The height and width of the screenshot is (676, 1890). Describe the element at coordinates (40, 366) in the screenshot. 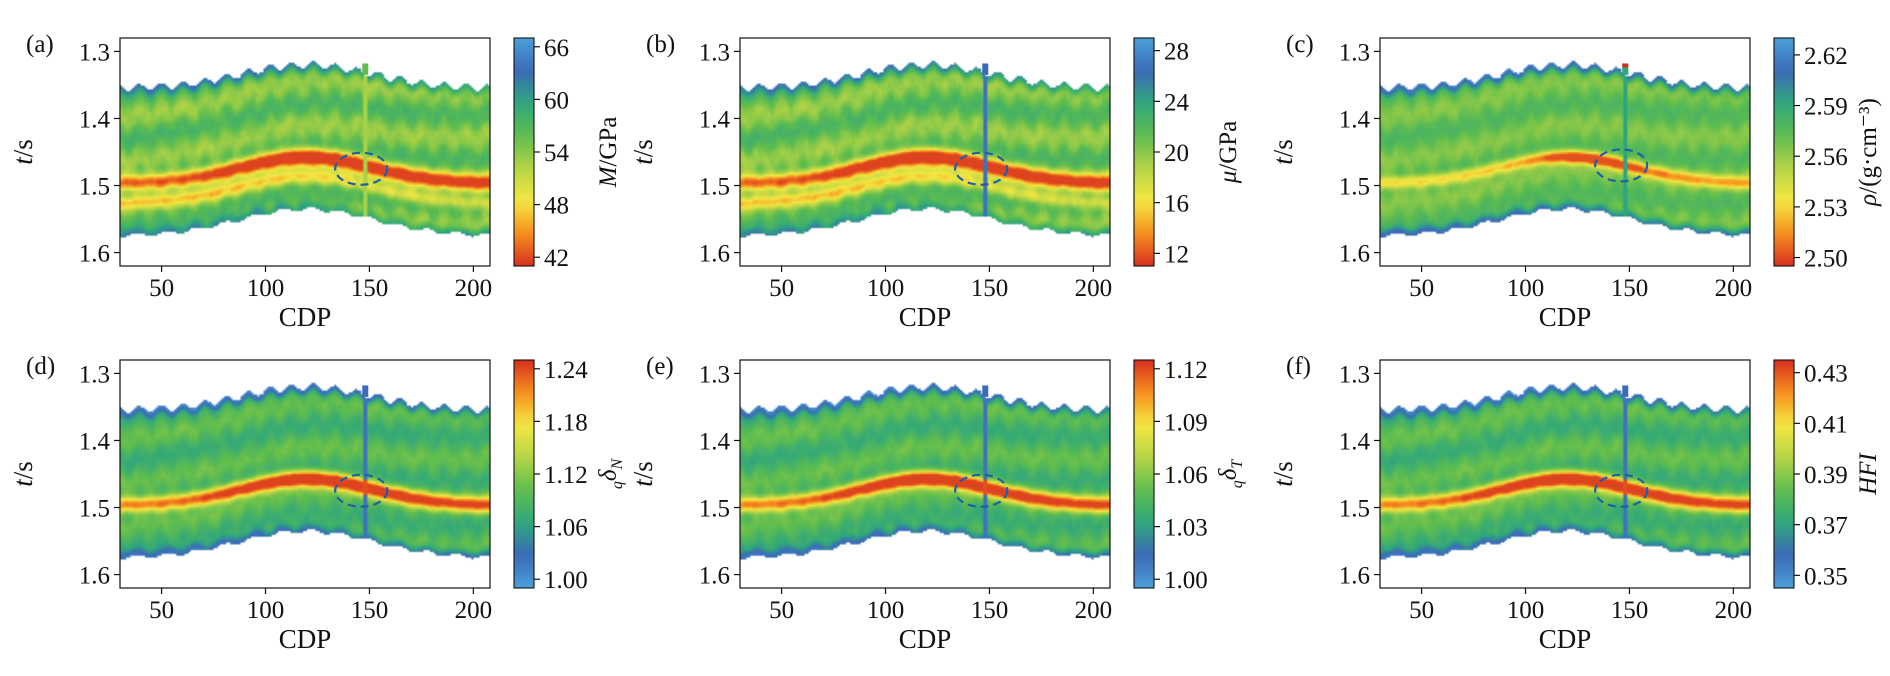

I see `panel-label: (d)` at that location.